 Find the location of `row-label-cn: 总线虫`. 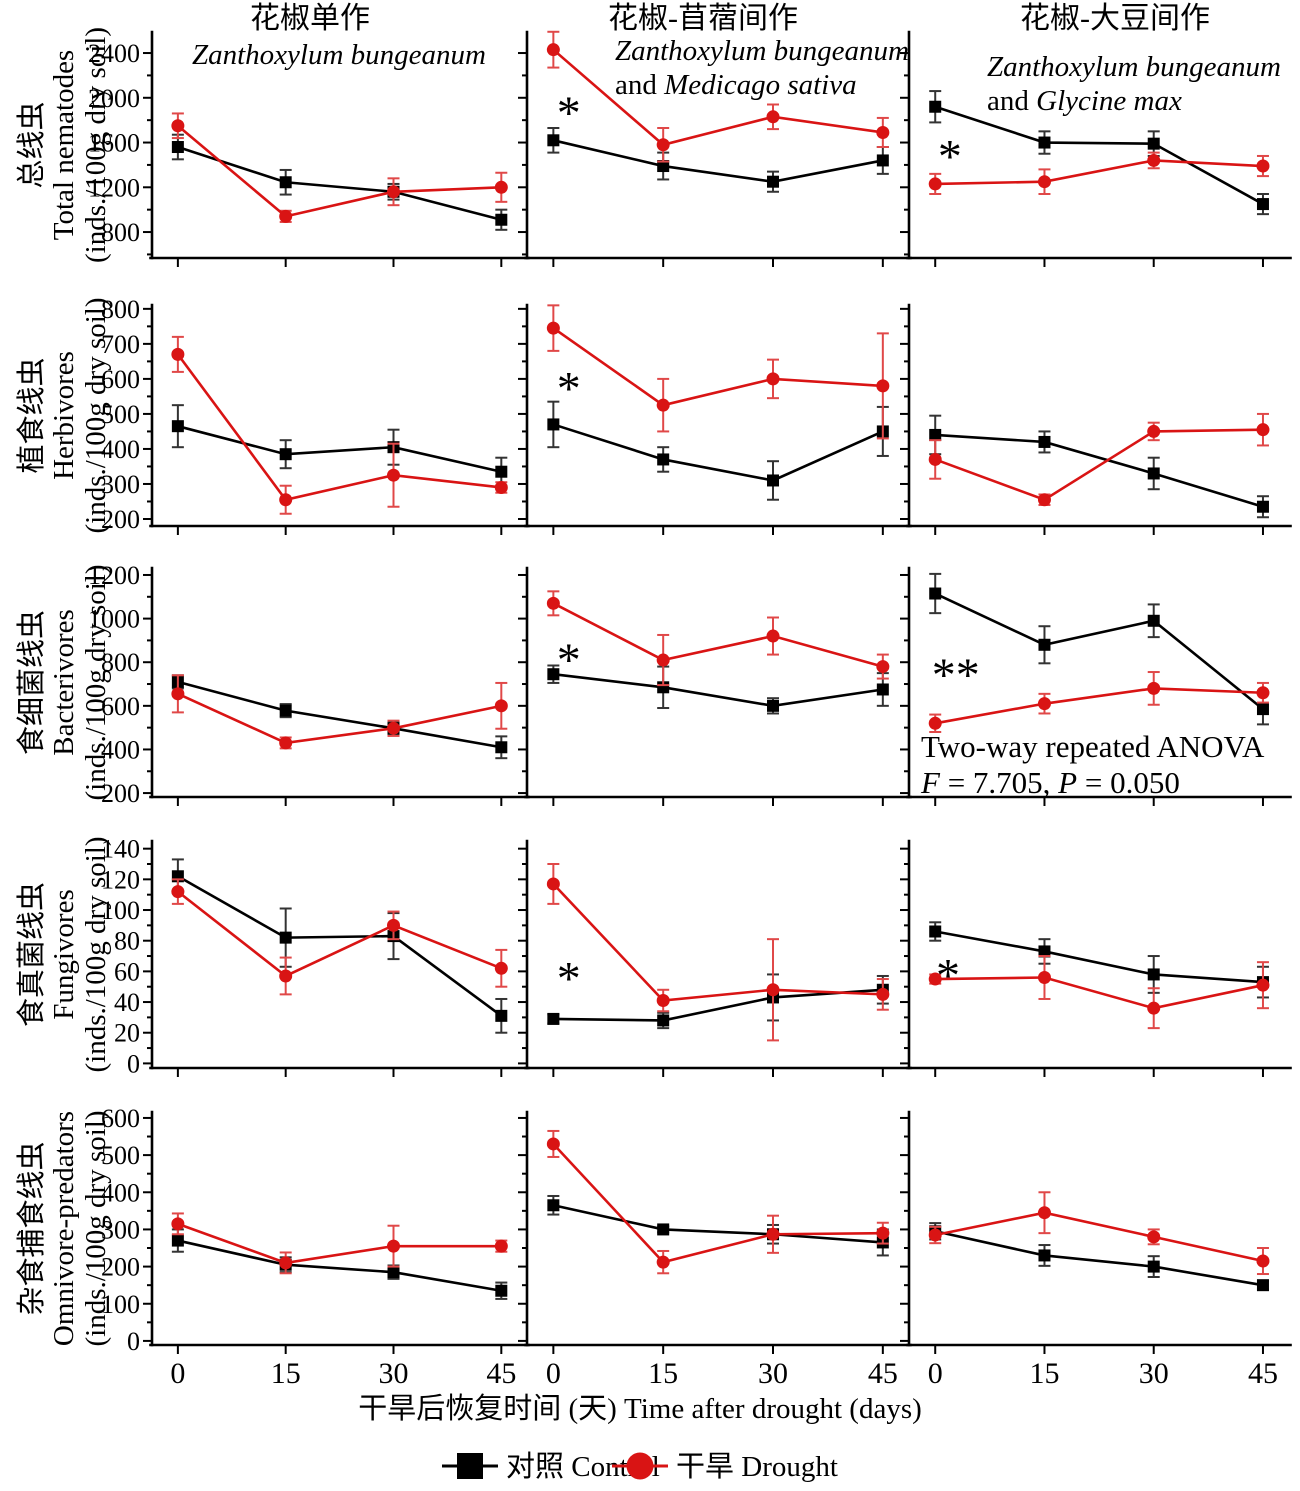

row-label-cn: 总线虫 is located at coordinates (31, 144).